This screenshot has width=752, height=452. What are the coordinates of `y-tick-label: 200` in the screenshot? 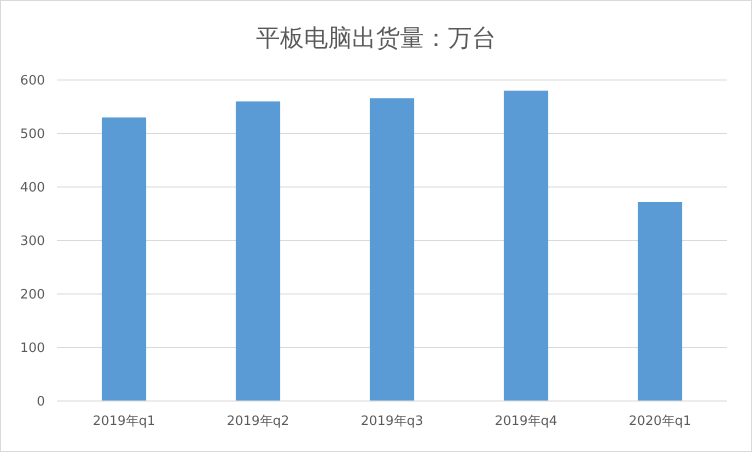 It's located at (32, 295).